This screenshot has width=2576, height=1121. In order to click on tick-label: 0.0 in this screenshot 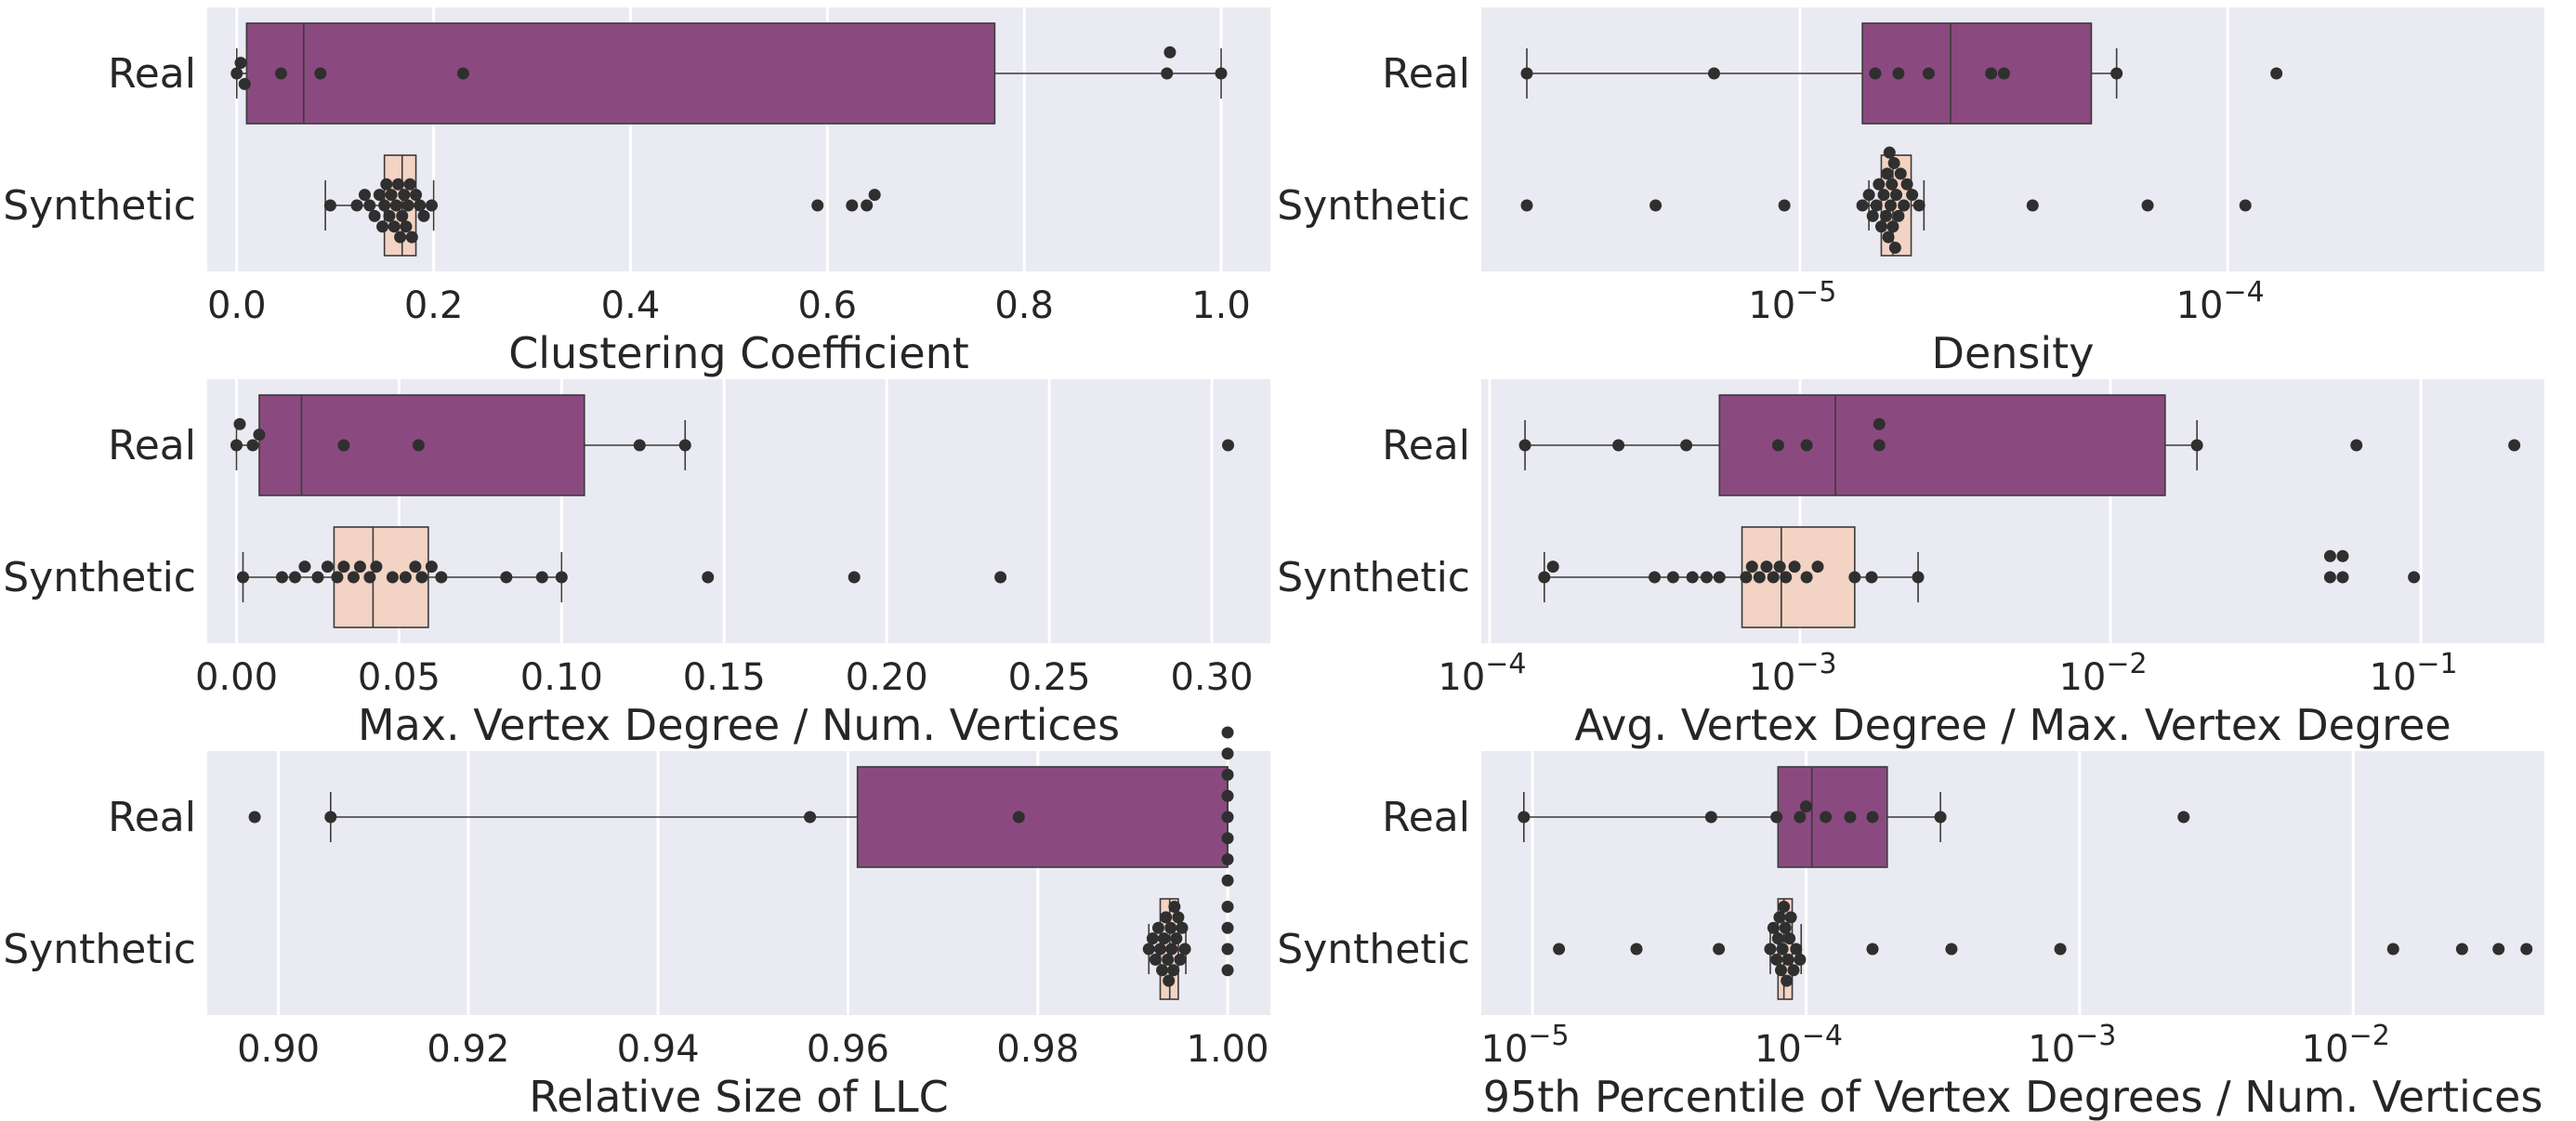, I will do `click(237, 305)`.